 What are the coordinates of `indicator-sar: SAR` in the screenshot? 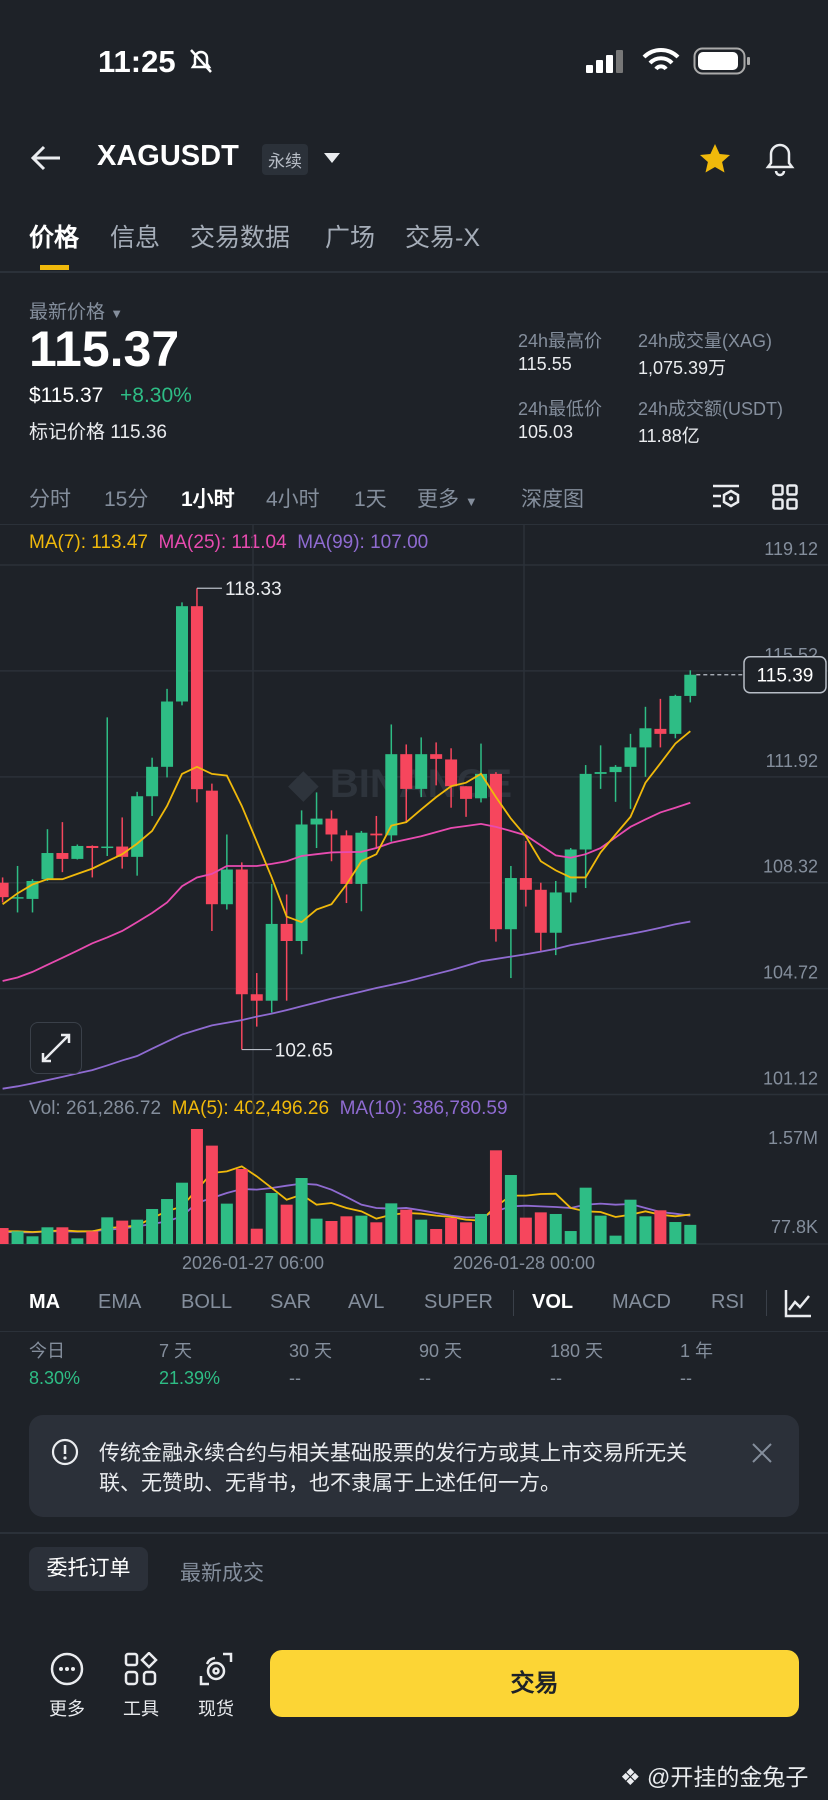 It's located at (291, 1302).